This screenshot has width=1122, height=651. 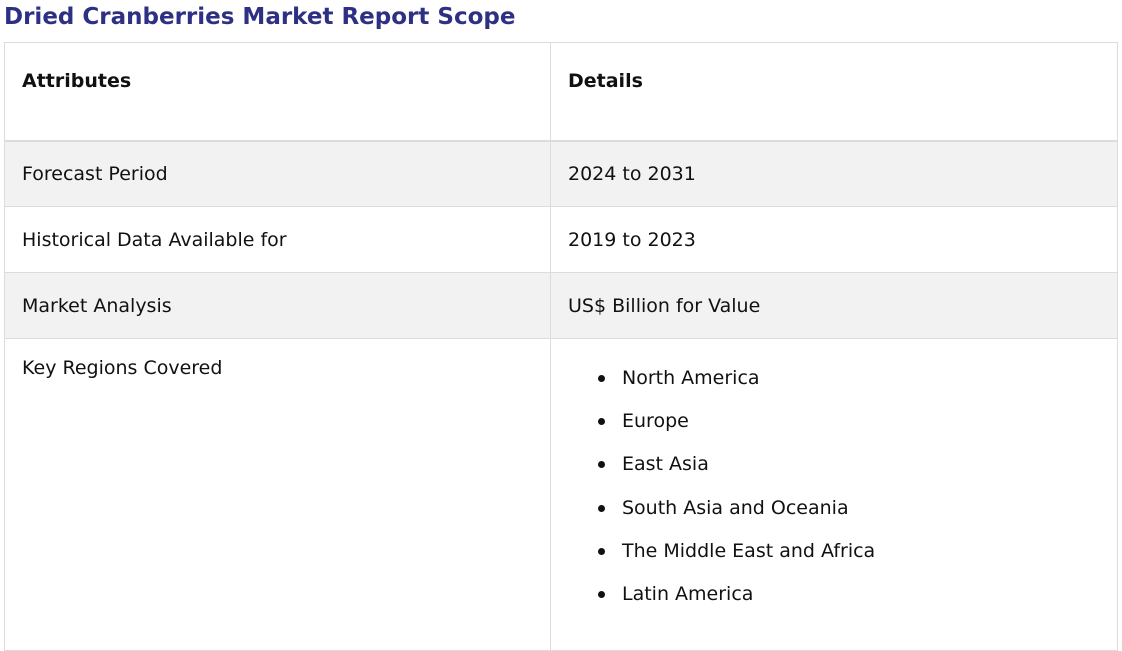 I want to click on table-row: Market Analysis US$ Billion for Value, so click(x=561, y=305).